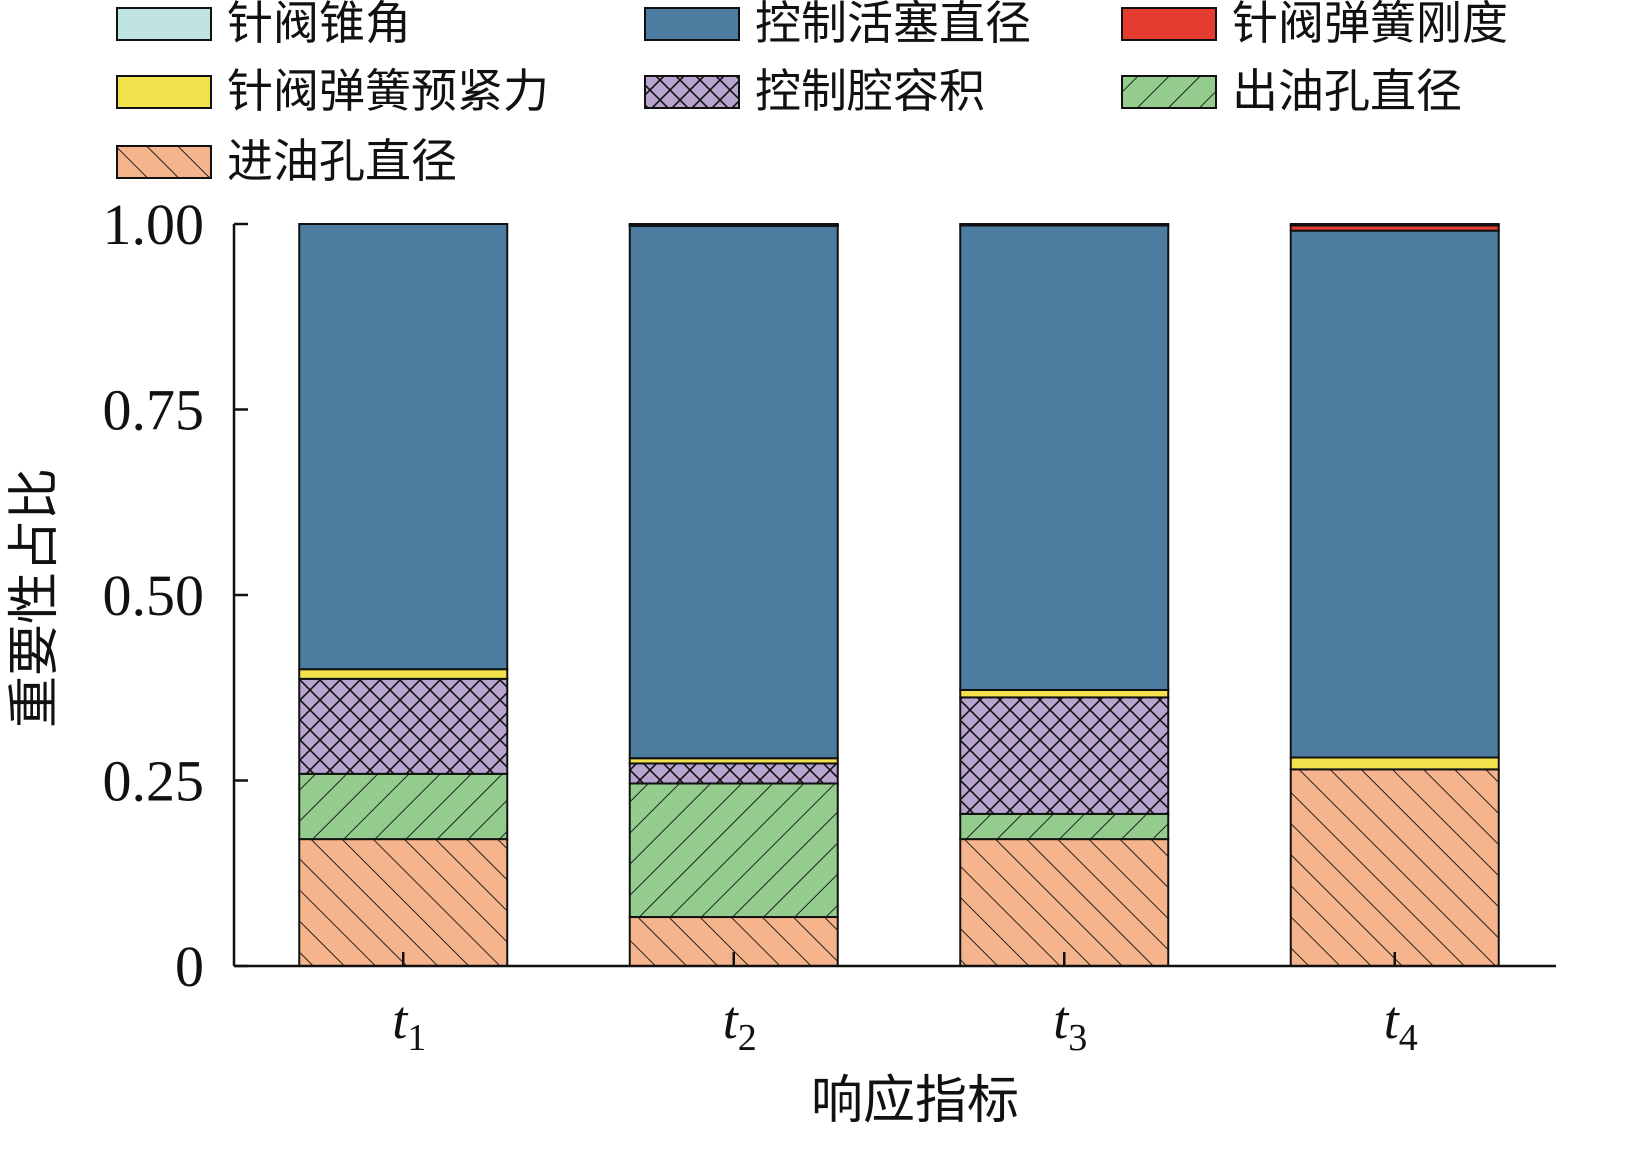 Image resolution: width=1626 pixels, height=1174 pixels. I want to click on y-tick-label: 0.25, so click(154, 781).